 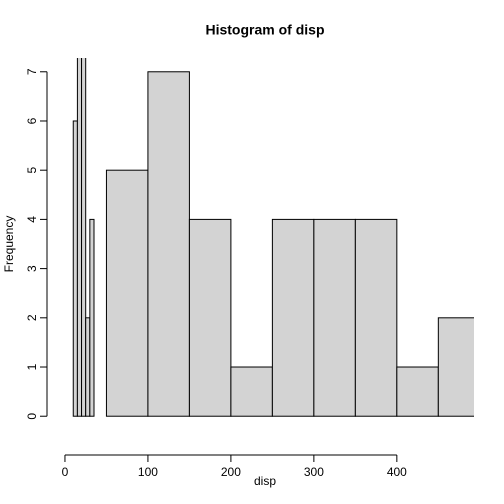 I want to click on x-axis-label: disp, so click(x=265, y=481).